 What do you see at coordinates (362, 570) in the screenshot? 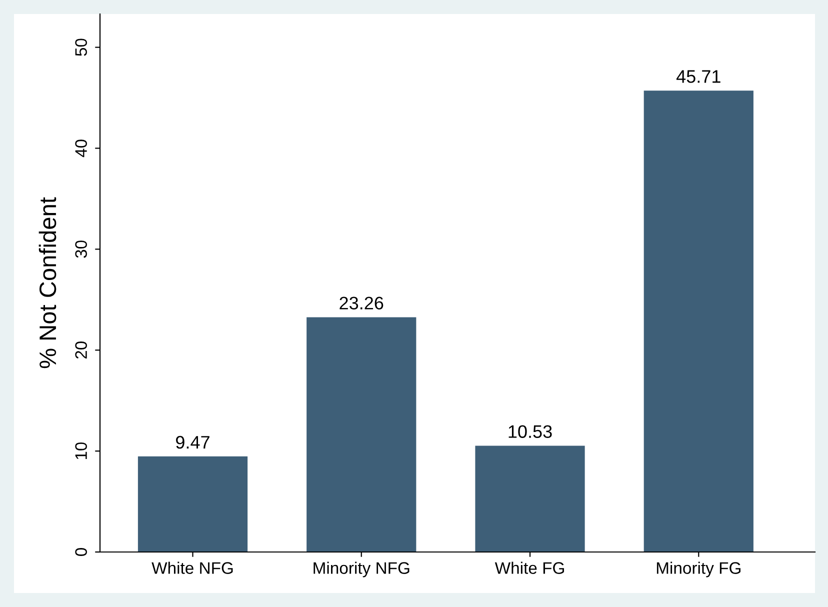
I see `x-tick-label: Minority NFG` at bounding box center [362, 570].